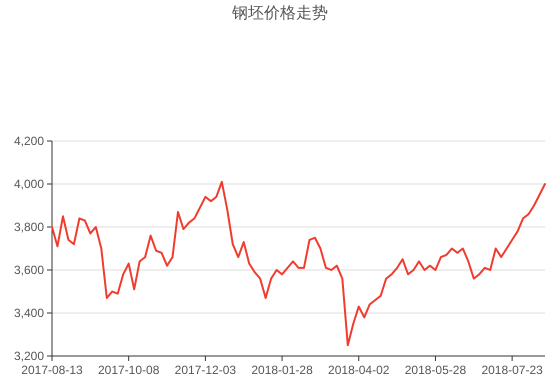 This screenshot has width=560, height=385. What do you see at coordinates (29, 313) in the screenshot?
I see `y-tick-label: 3,400` at bounding box center [29, 313].